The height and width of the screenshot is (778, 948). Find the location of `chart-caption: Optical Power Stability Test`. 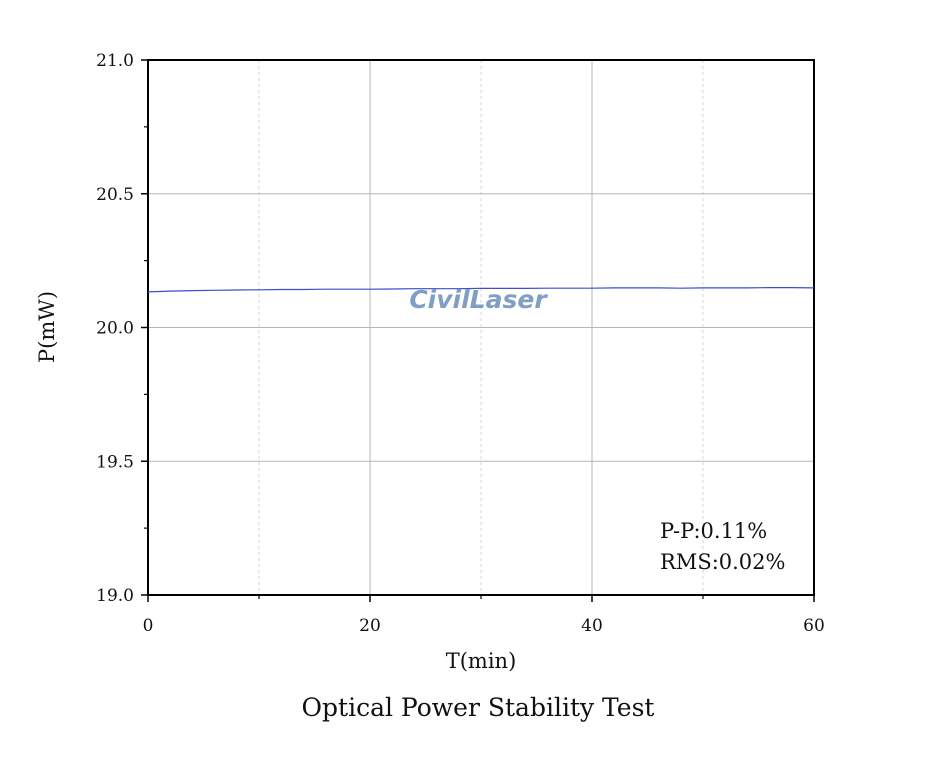

chart-caption: Optical Power Stability Test is located at coordinates (478, 707).